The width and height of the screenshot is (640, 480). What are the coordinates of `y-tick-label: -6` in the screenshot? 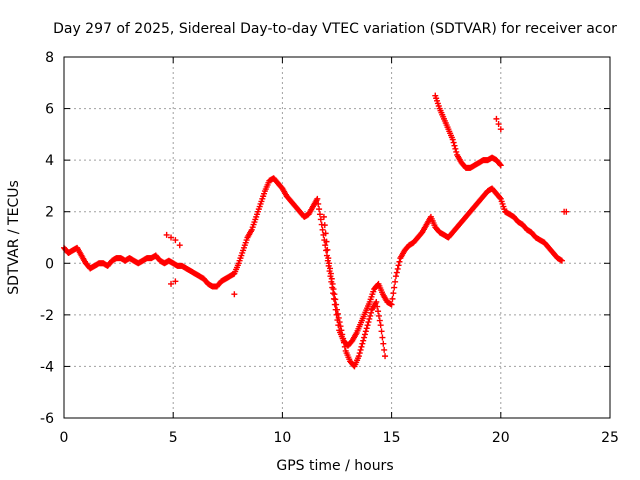 It's located at (47, 419).